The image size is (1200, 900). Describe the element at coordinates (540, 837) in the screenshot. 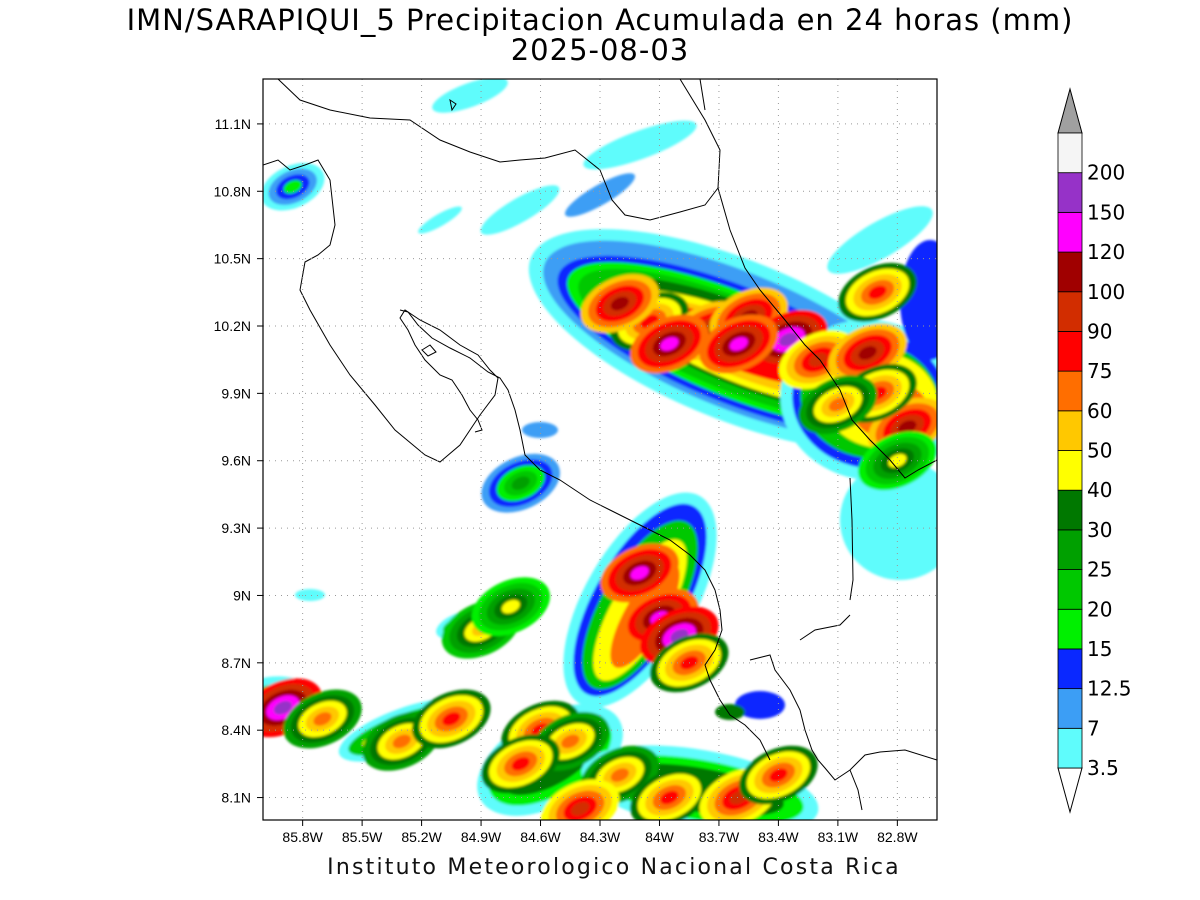

I see `lon-tick-label: 84.6W` at that location.